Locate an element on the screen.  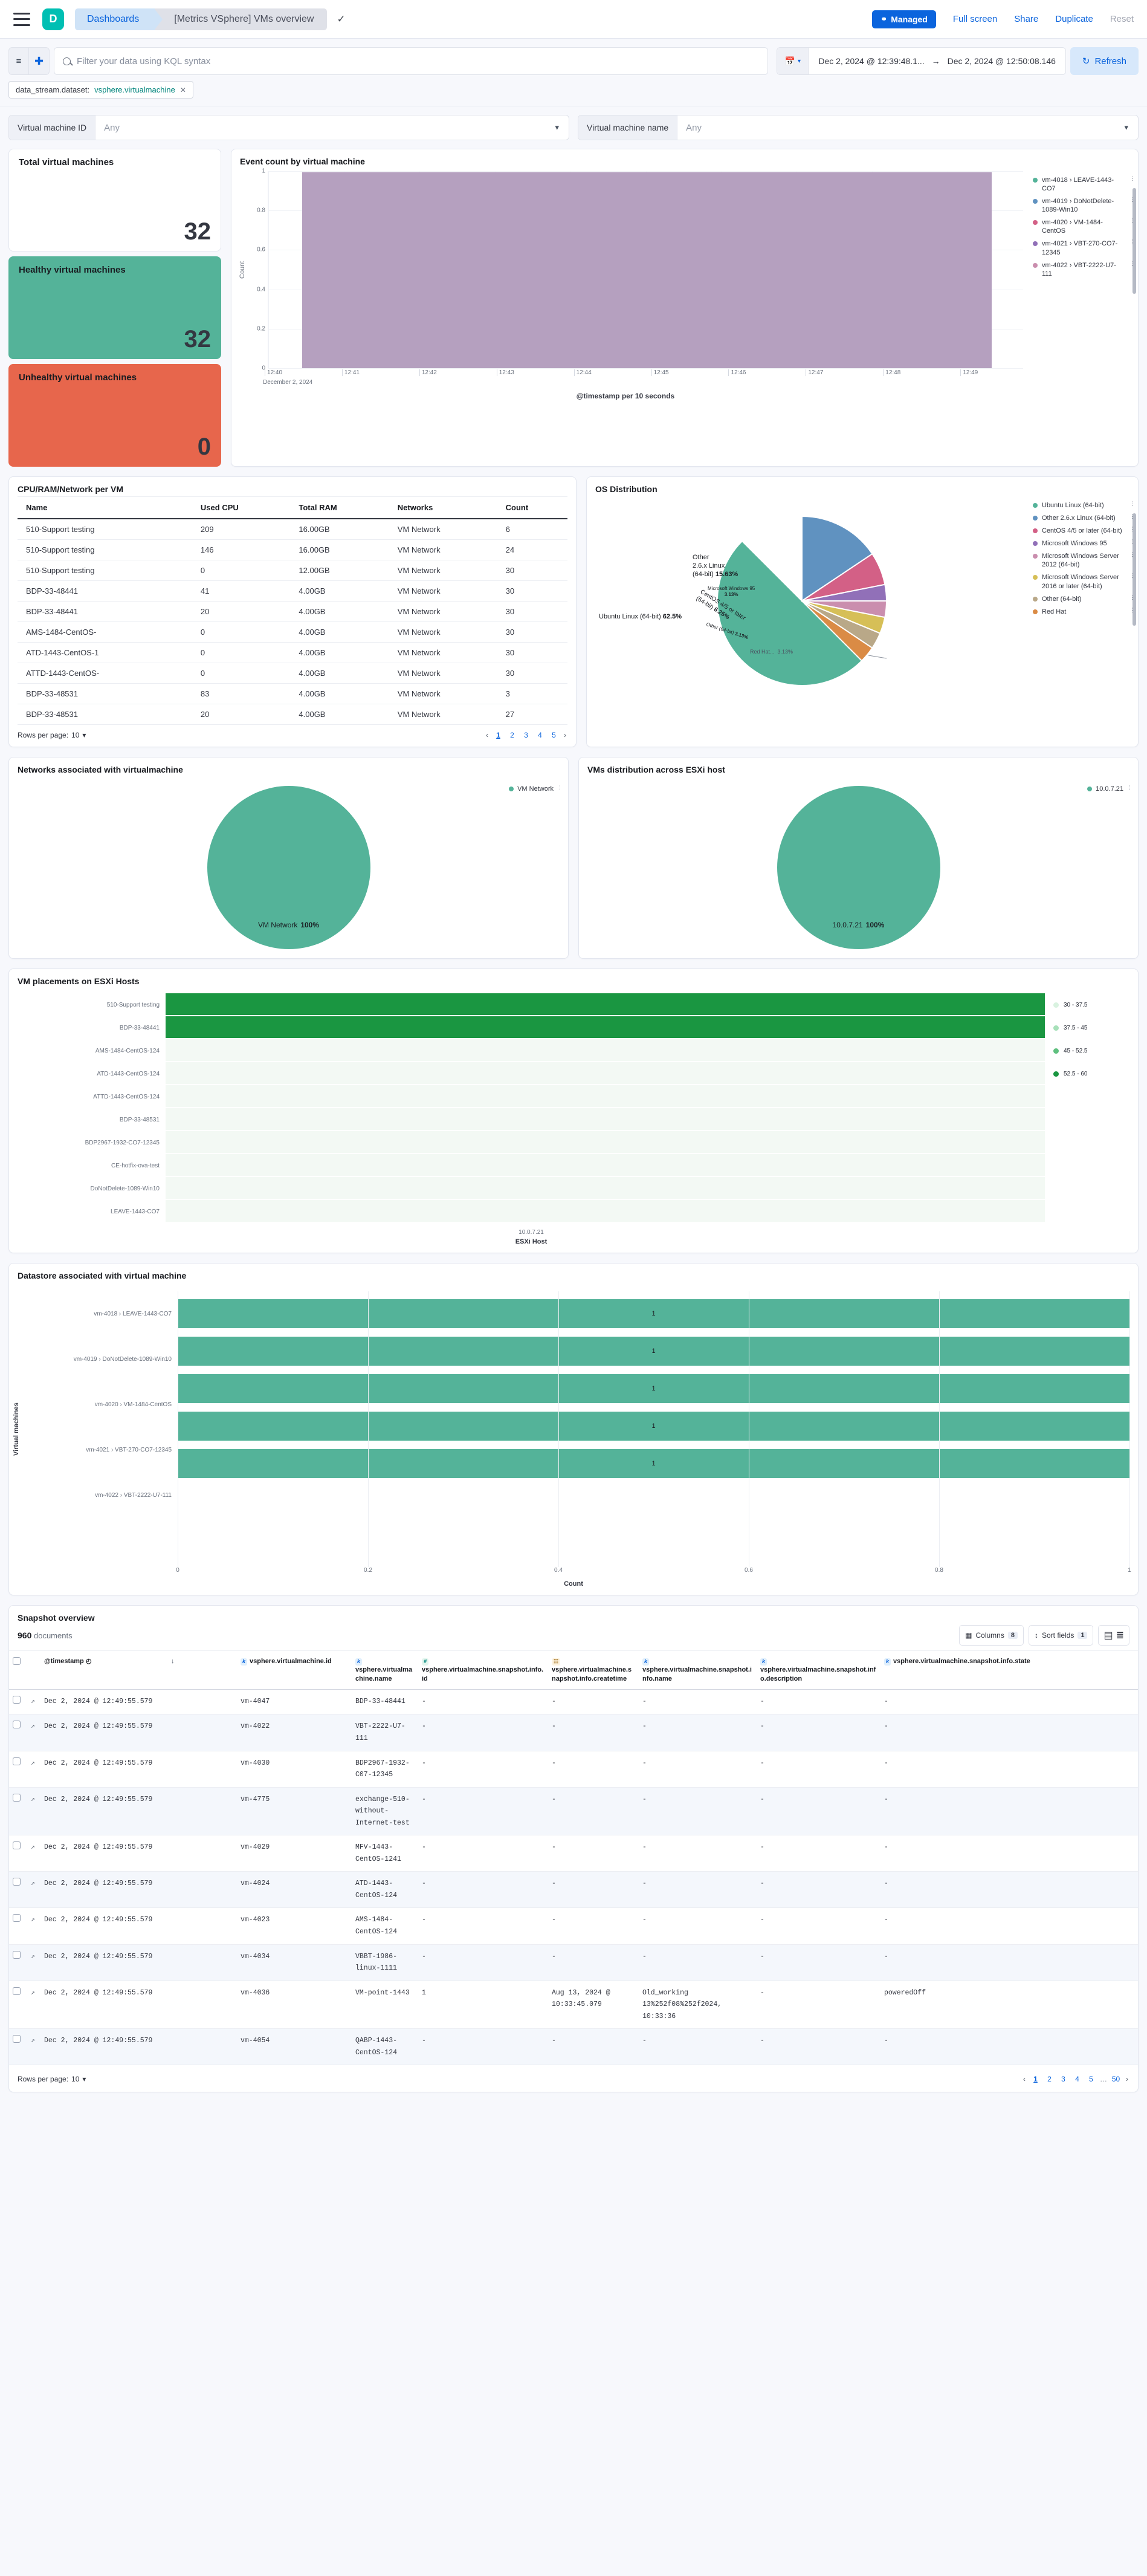
legend-item: Other 2.6.x Linux (64-bit) ⋮ is located at coordinates (1084, 518).